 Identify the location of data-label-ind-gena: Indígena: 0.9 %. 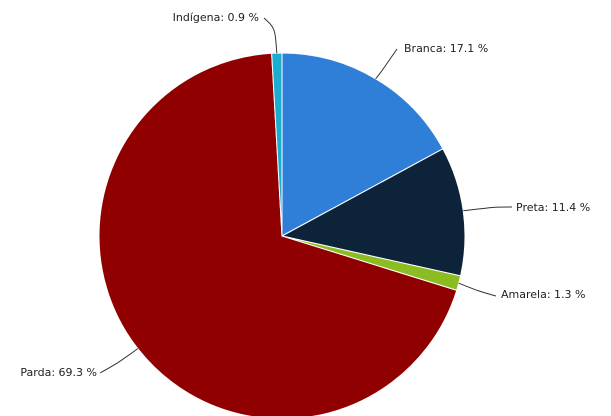
(216, 17).